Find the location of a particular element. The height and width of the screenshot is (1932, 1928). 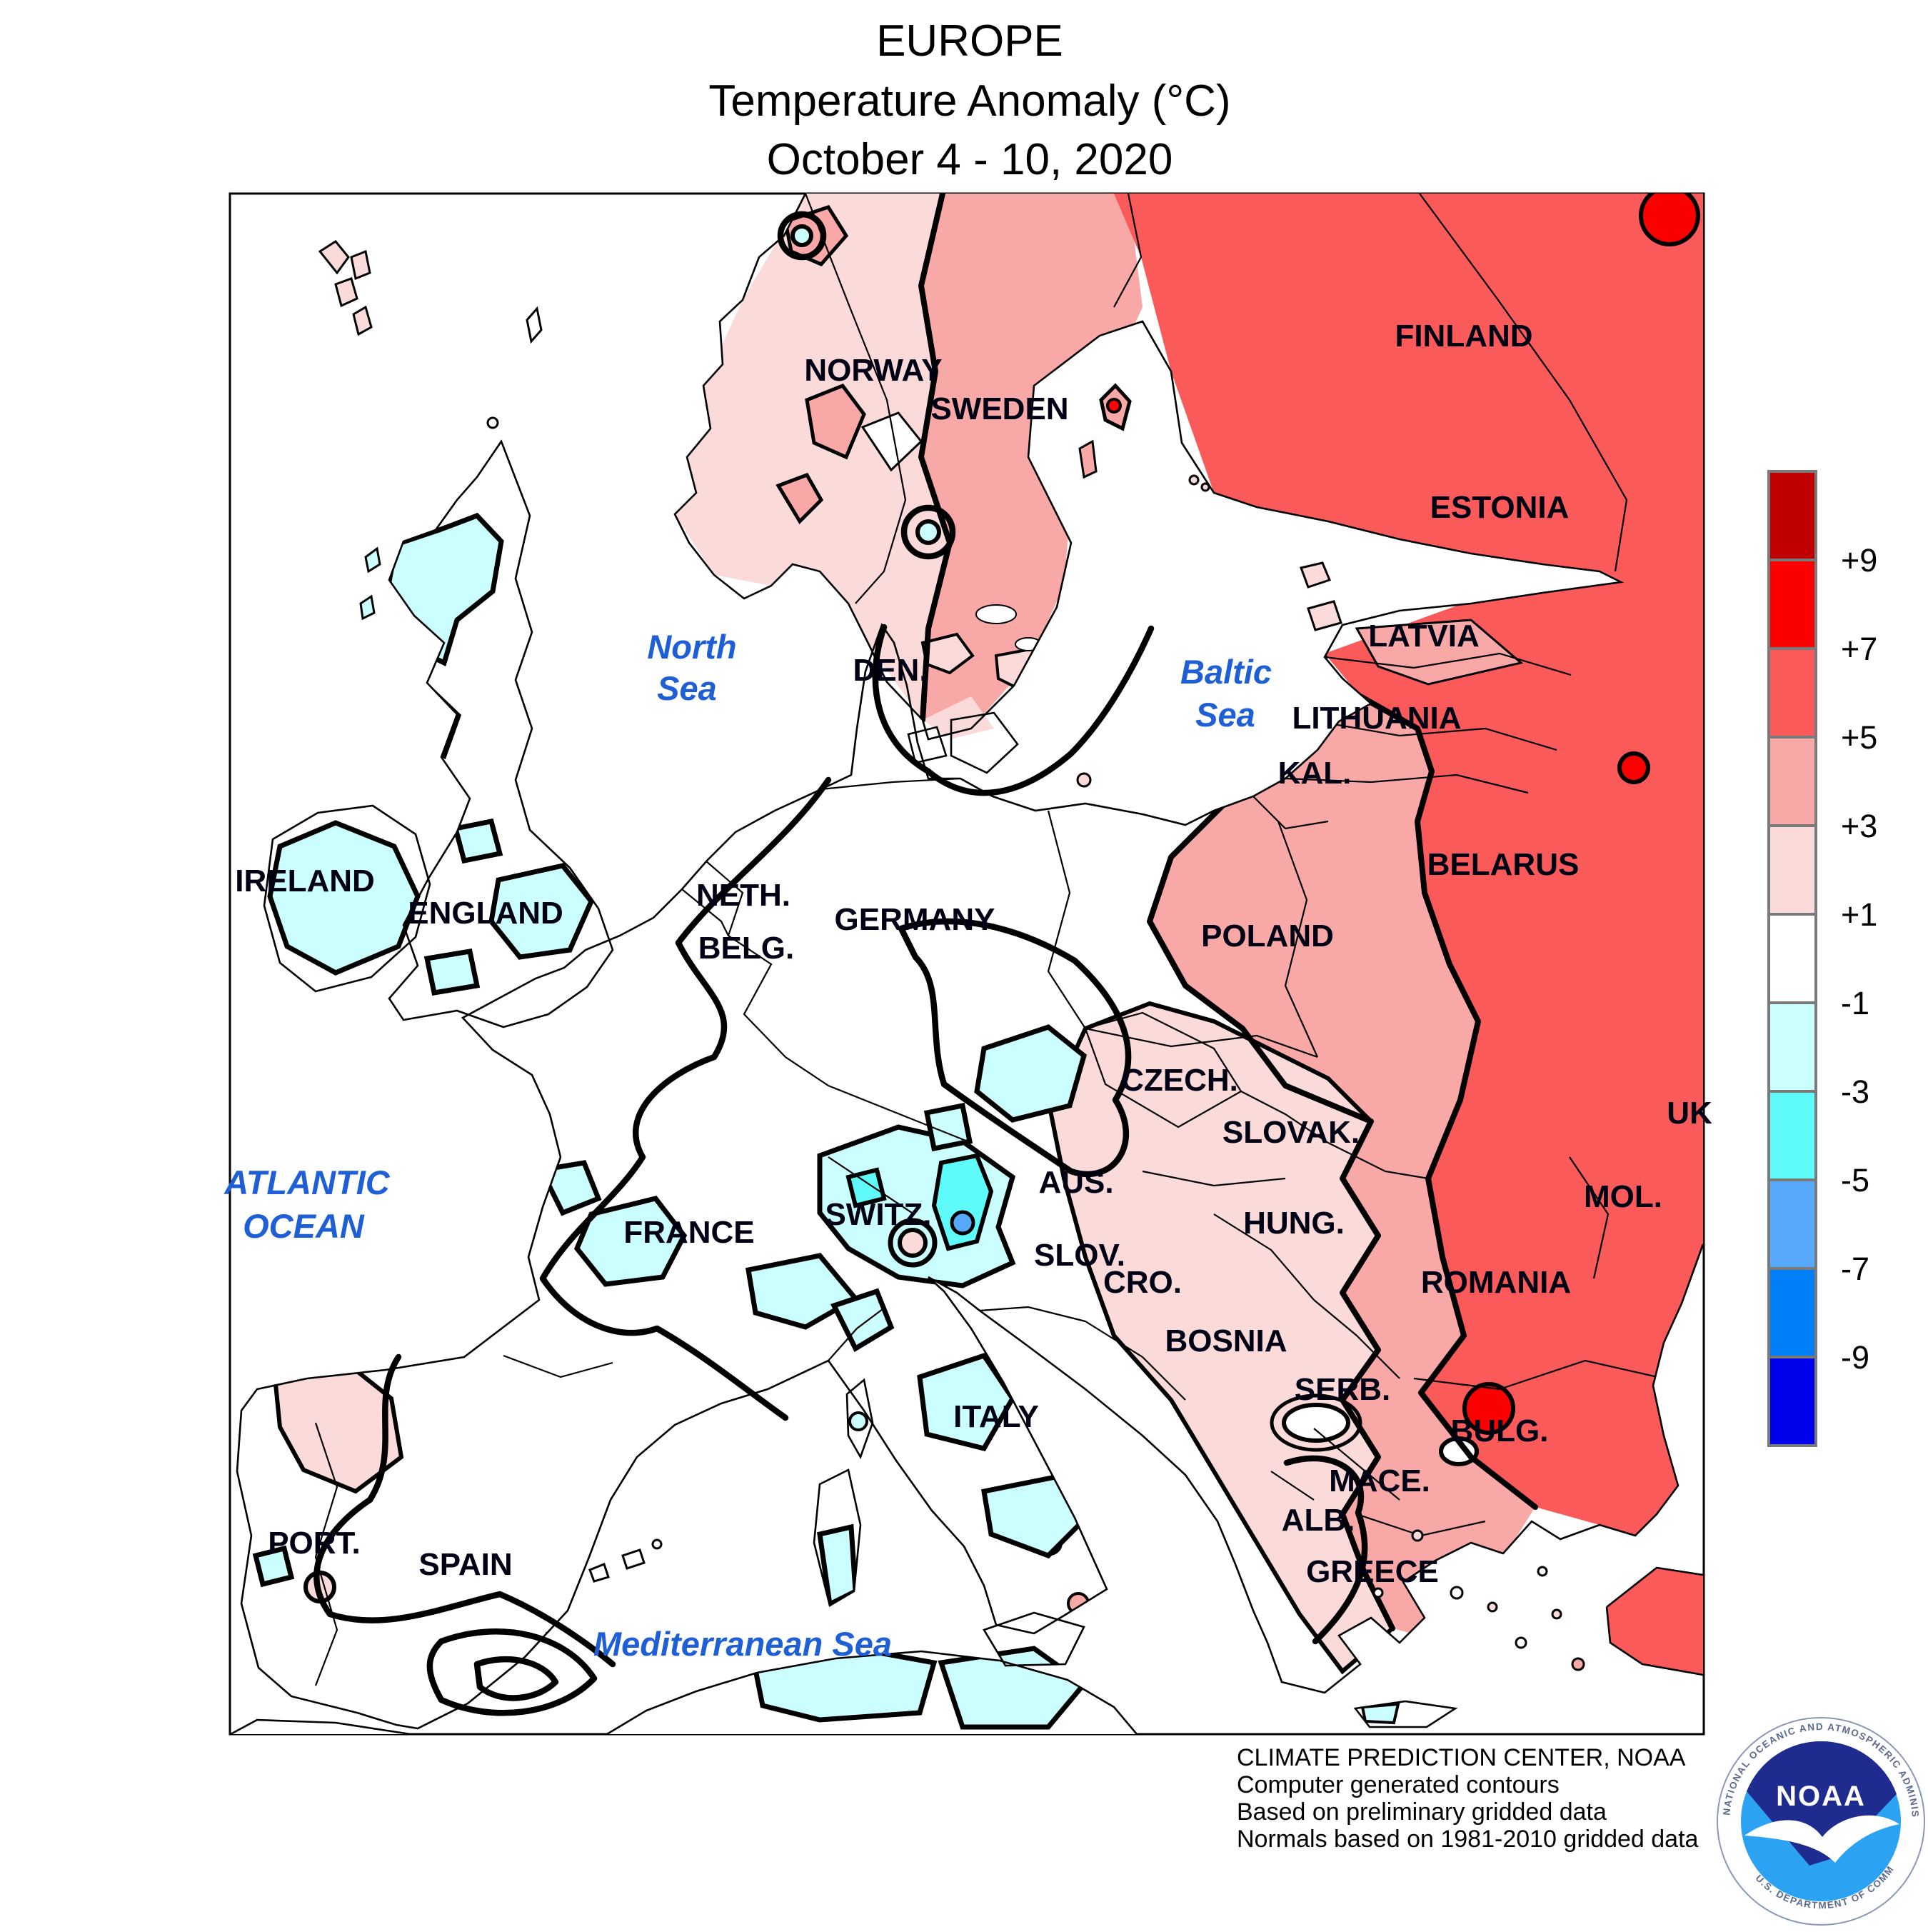

label-moldova: MOL. is located at coordinates (1623, 1196).